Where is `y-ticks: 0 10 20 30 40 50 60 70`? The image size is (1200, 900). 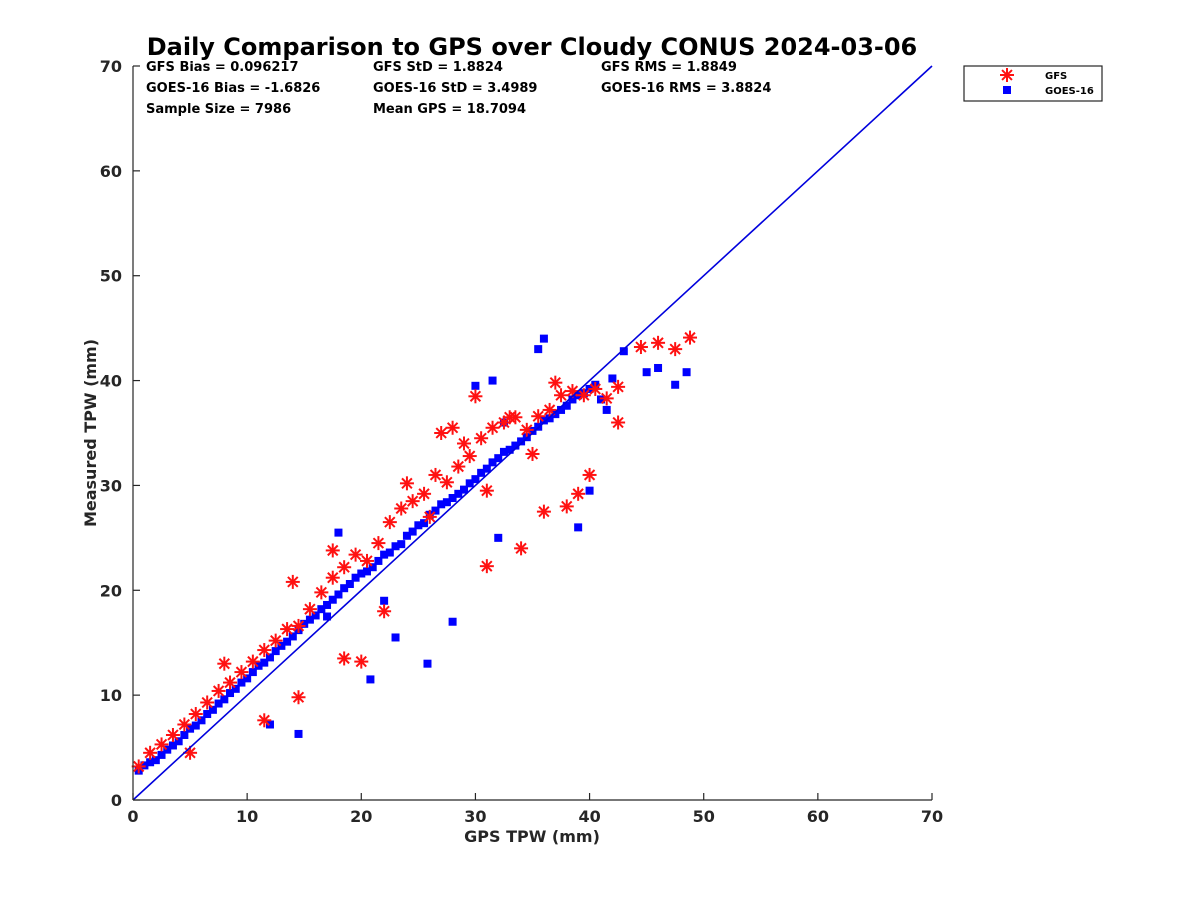 y-ticks: 0 10 20 30 40 50 60 70 is located at coordinates (120, 433).